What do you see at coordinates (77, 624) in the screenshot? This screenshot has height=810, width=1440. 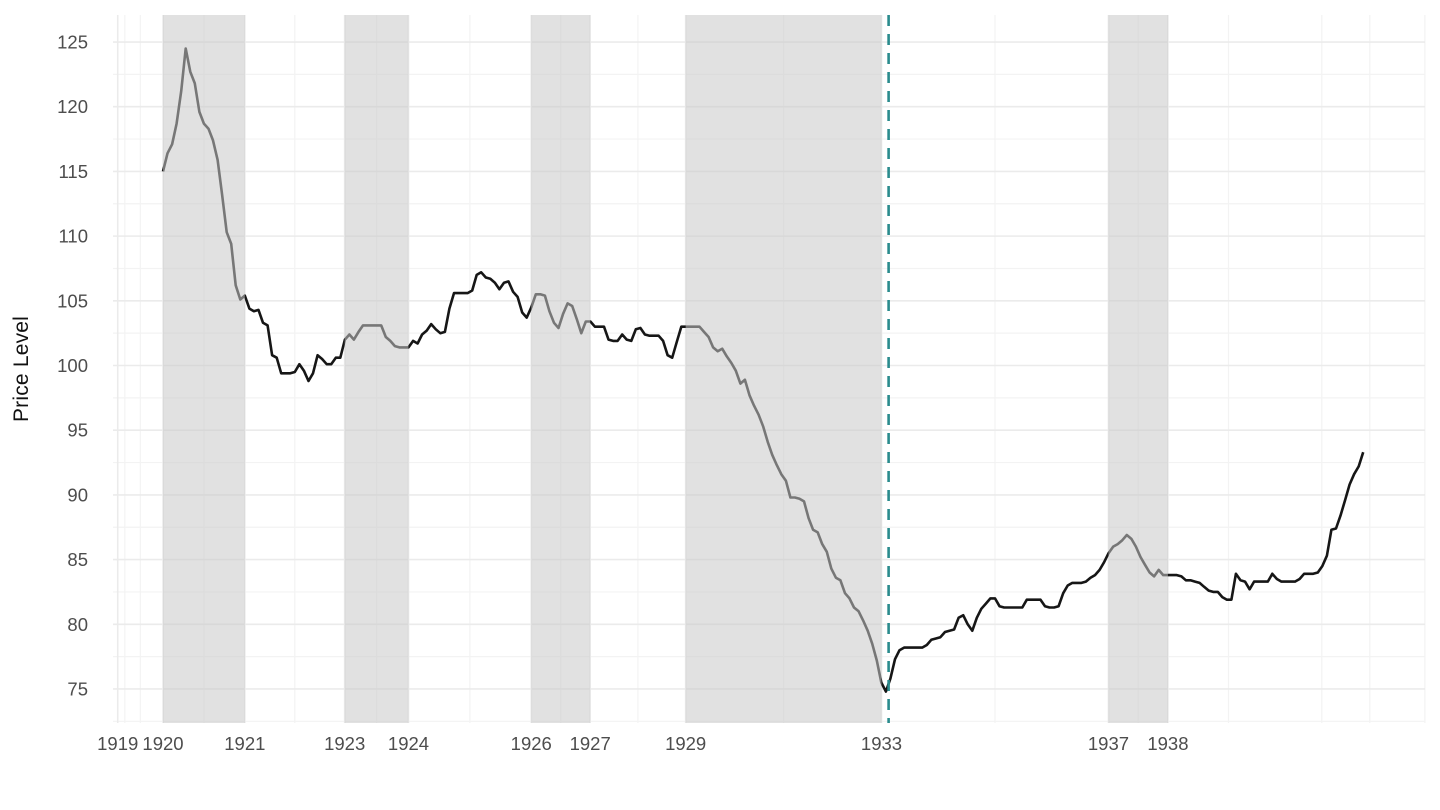 I see `y-tick-label: 80` at bounding box center [77, 624].